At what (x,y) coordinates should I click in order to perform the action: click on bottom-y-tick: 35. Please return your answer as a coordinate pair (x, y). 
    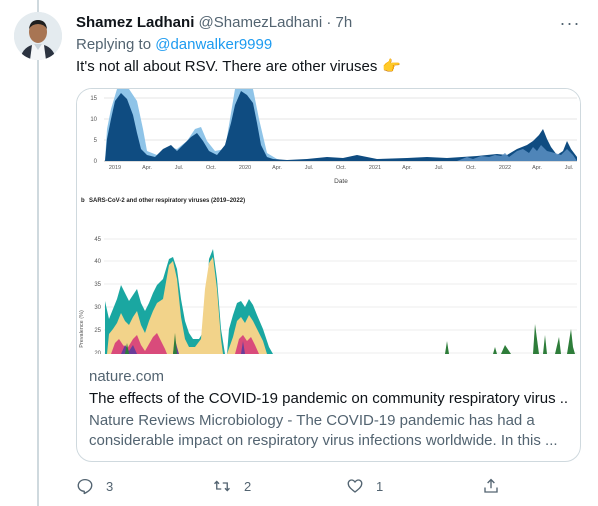
    Looking at the image, I should click on (97, 285).